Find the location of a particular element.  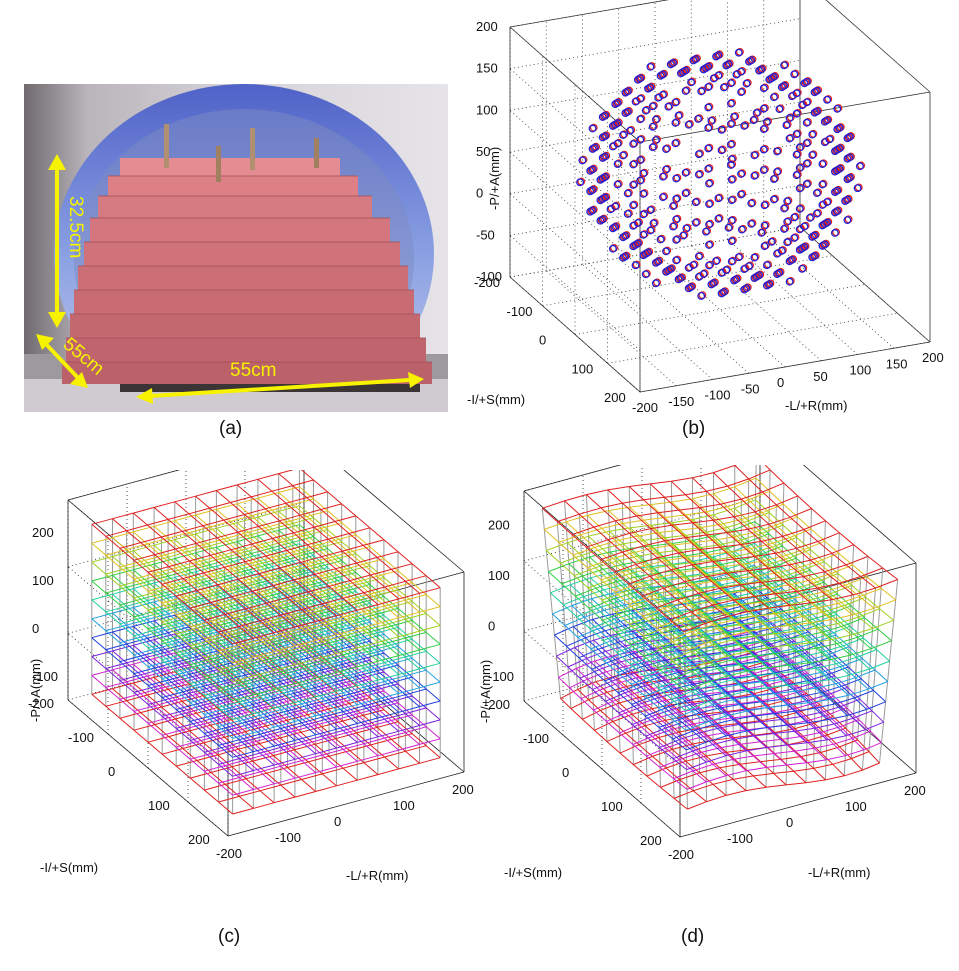

z-tick-label: 0 is located at coordinates (565, 772).